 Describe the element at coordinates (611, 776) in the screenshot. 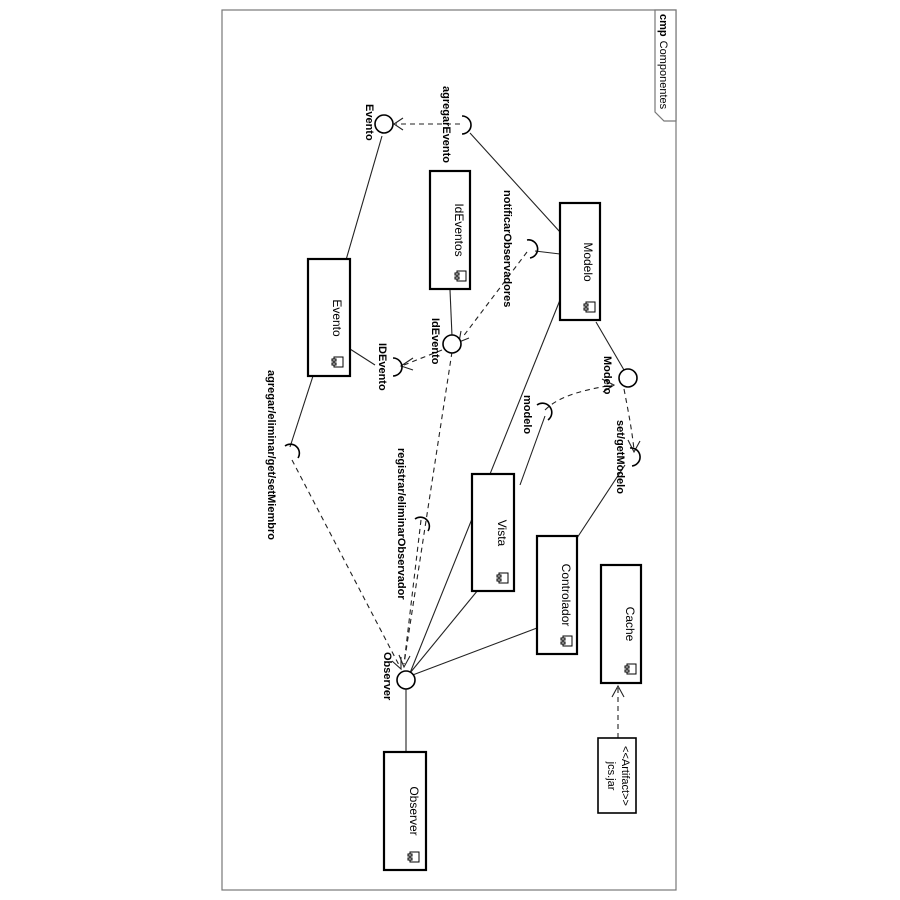

I see `artifact-name: jcs.jar` at that location.